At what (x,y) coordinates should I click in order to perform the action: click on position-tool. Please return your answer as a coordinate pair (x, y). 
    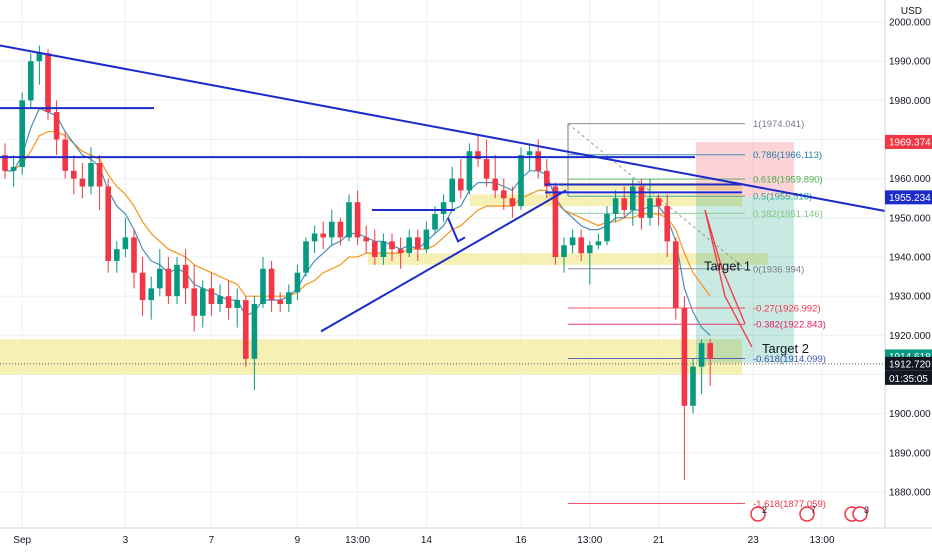
    Looking at the image, I should click on (745, 252).